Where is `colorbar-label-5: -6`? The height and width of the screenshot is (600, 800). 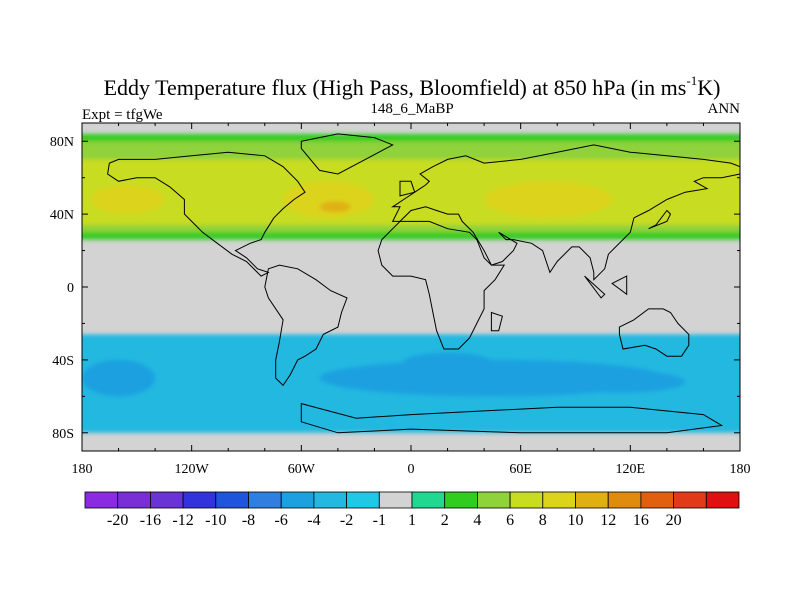
colorbar-label-5: -6 is located at coordinates (281, 520).